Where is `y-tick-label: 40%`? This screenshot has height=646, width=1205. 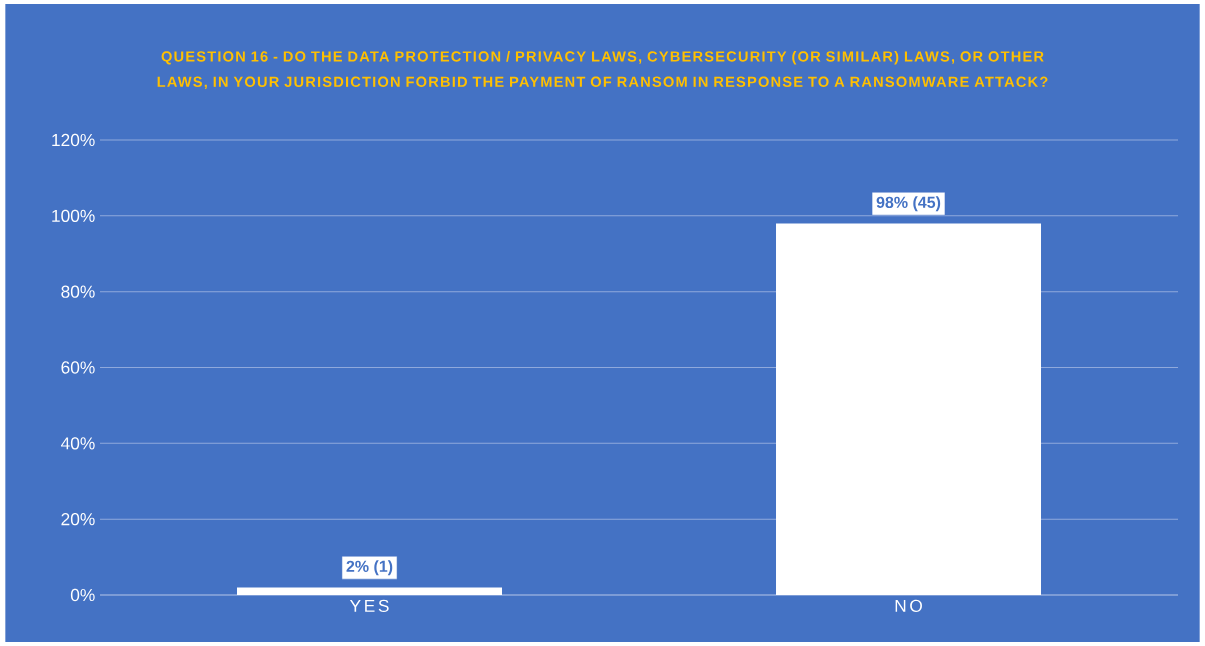 y-tick-label: 40% is located at coordinates (78, 443).